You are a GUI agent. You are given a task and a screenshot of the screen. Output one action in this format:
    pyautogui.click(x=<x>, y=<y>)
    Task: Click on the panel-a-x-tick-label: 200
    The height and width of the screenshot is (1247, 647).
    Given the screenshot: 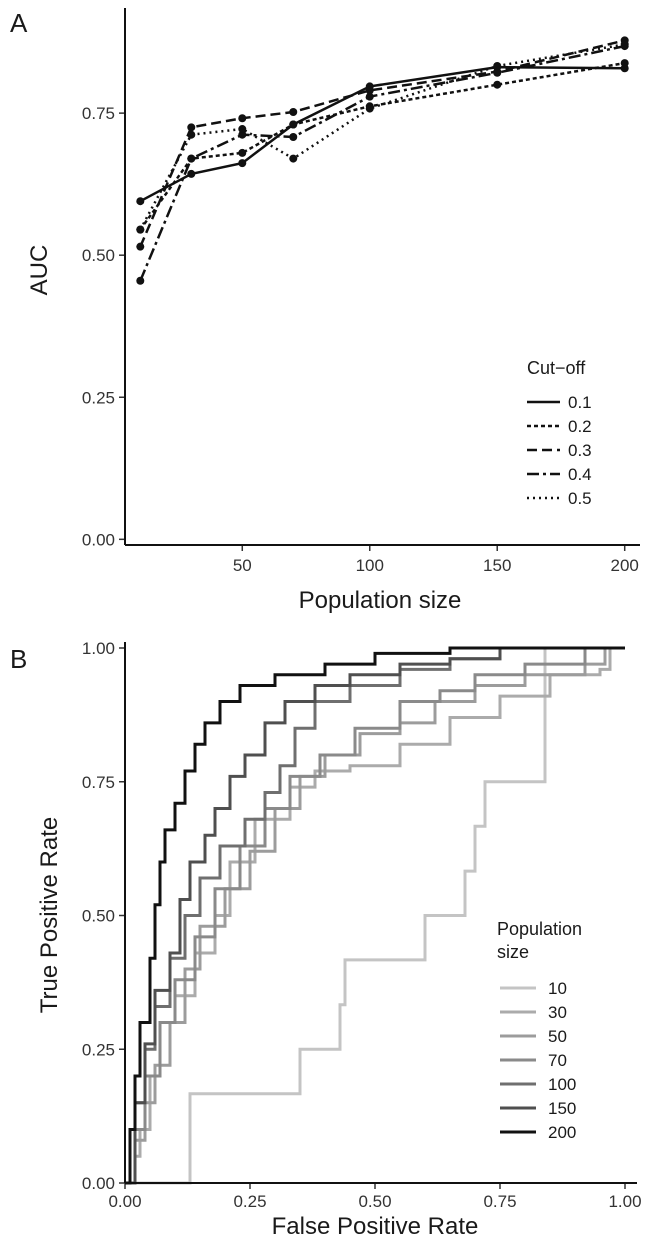 What is the action you would take?
    pyautogui.click(x=625, y=565)
    